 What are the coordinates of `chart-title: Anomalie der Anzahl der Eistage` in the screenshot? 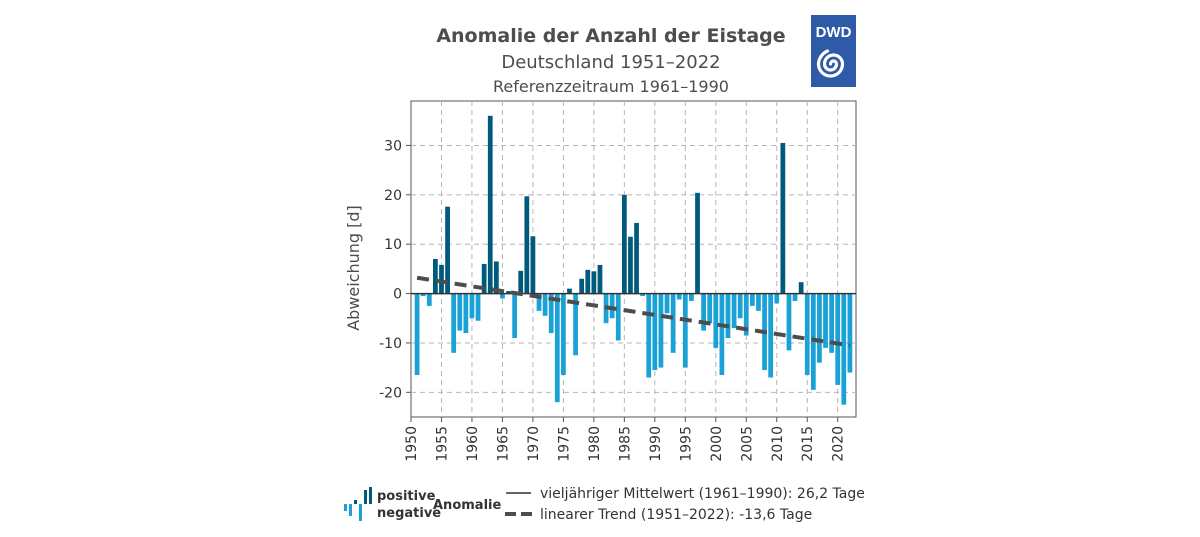 It's located at (610, 36).